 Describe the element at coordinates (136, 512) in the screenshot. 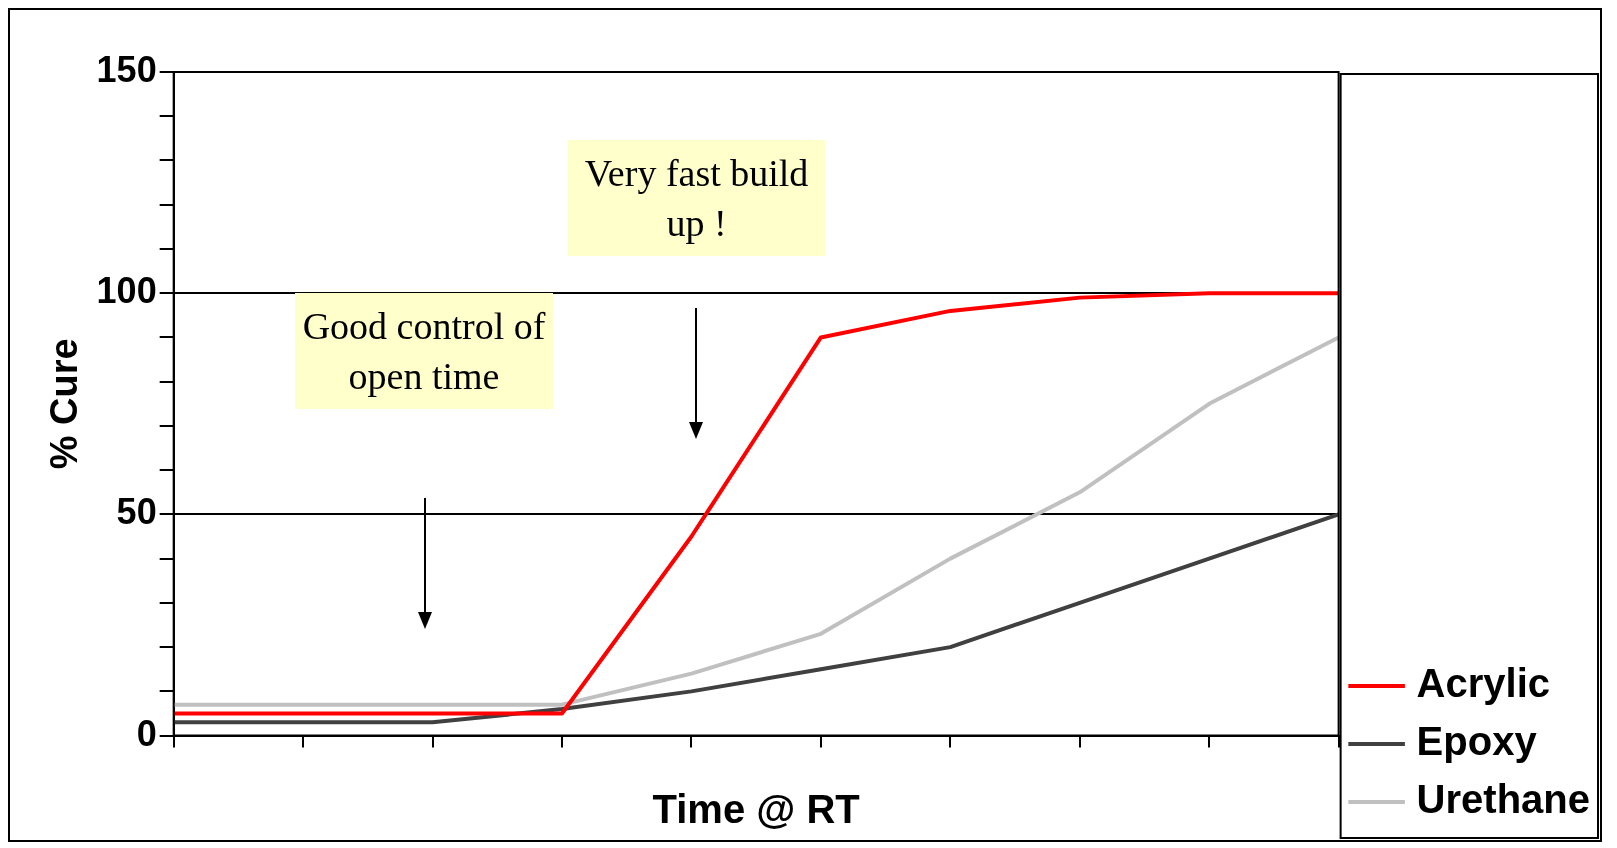

I see `y-tick-label: 50` at that location.